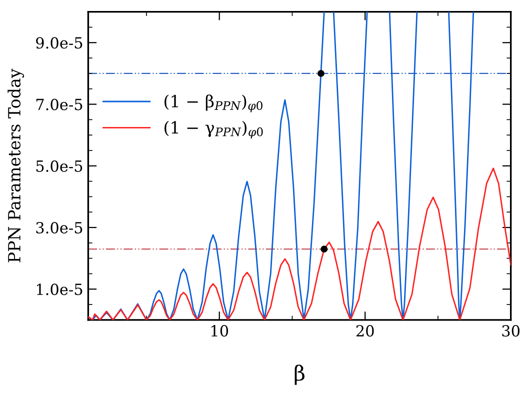  I want to click on legend-label: (1 − β$_{PPN}$)$_{φ0}$, so click(213, 103).